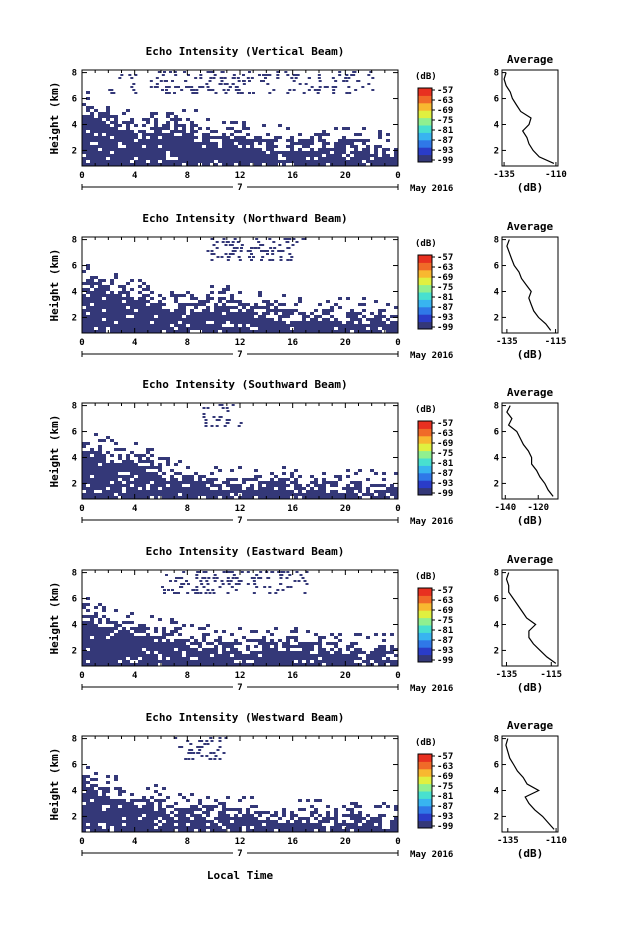  Describe the element at coordinates (81, 176) in the screenshot. I see `x-tick-label: 0` at that location.